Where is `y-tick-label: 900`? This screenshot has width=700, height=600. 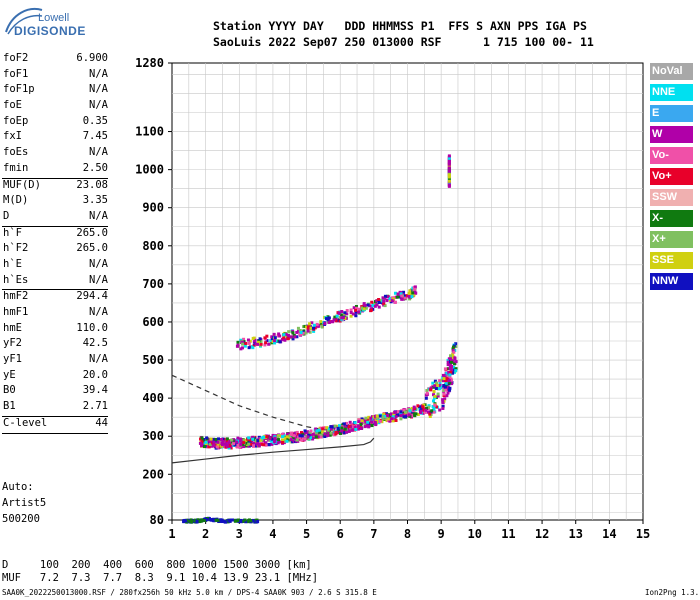
y-tick-label: 900 is located at coordinates (153, 208).